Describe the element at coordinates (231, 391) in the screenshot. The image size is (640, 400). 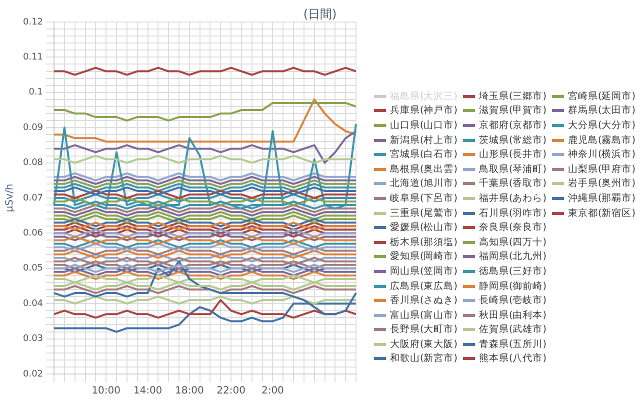
I see `x-tick-label: 22:00` at that location.